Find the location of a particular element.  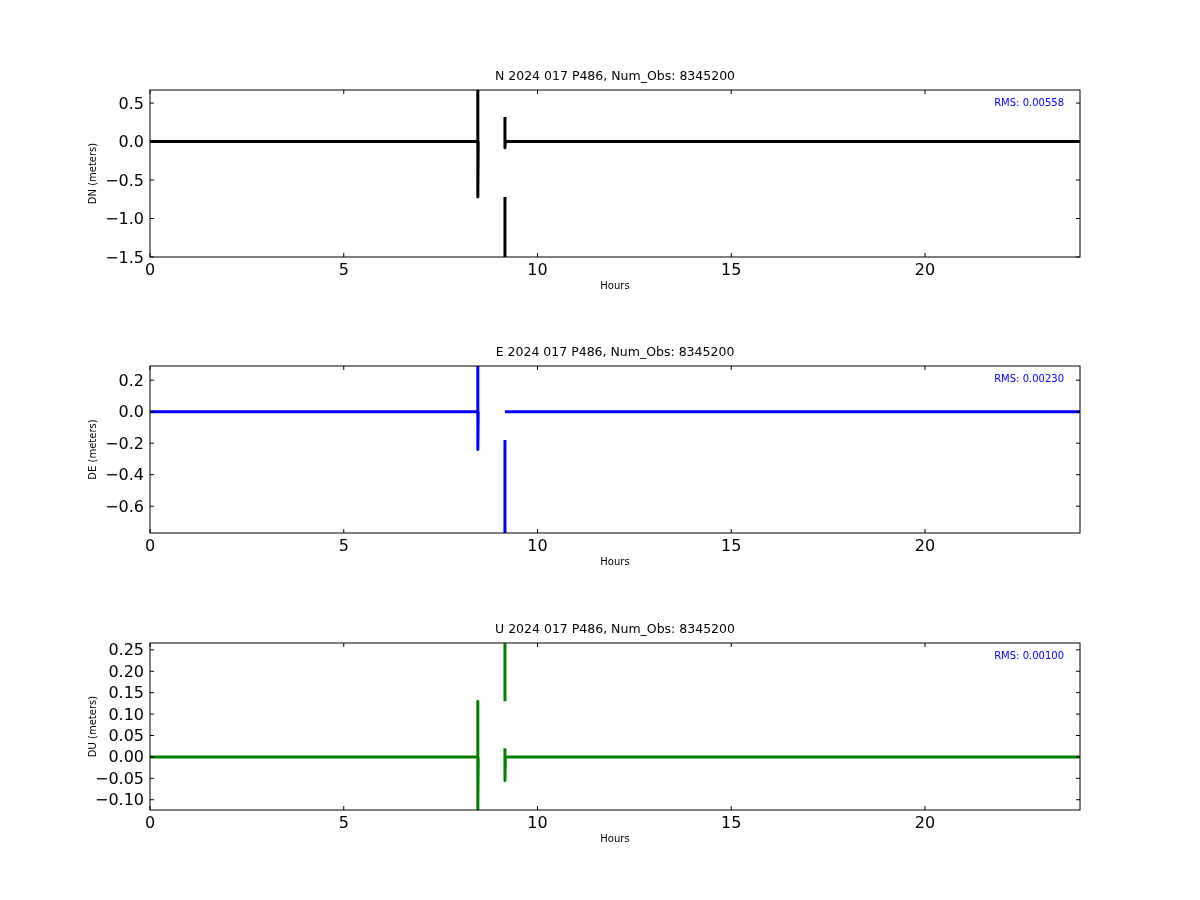

y-tick-label: 0.25 is located at coordinates (126, 650).